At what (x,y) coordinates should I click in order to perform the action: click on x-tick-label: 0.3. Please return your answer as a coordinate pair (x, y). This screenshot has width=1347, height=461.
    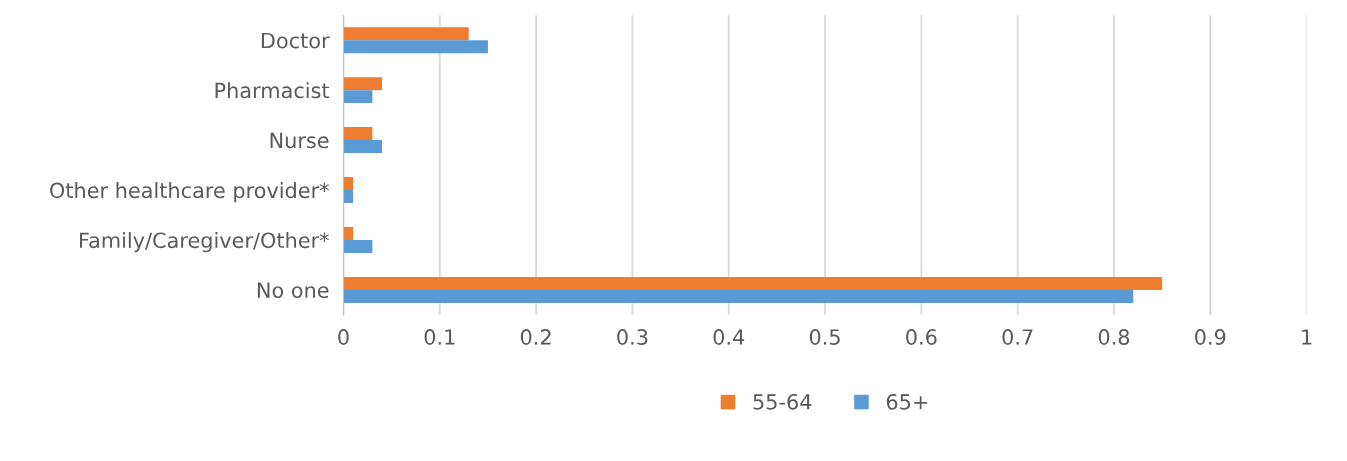
    Looking at the image, I should click on (632, 337).